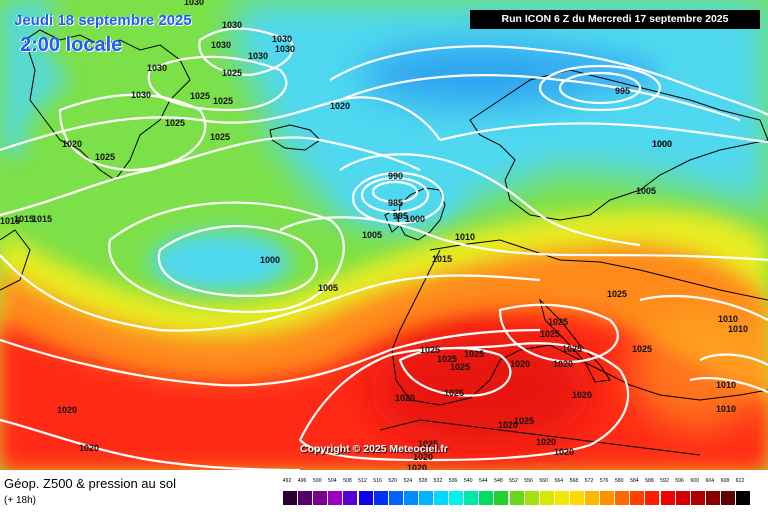 This screenshot has height=512, width=768. What do you see at coordinates (634, 481) in the screenshot?
I see `legend-value-label: 584` at bounding box center [634, 481].